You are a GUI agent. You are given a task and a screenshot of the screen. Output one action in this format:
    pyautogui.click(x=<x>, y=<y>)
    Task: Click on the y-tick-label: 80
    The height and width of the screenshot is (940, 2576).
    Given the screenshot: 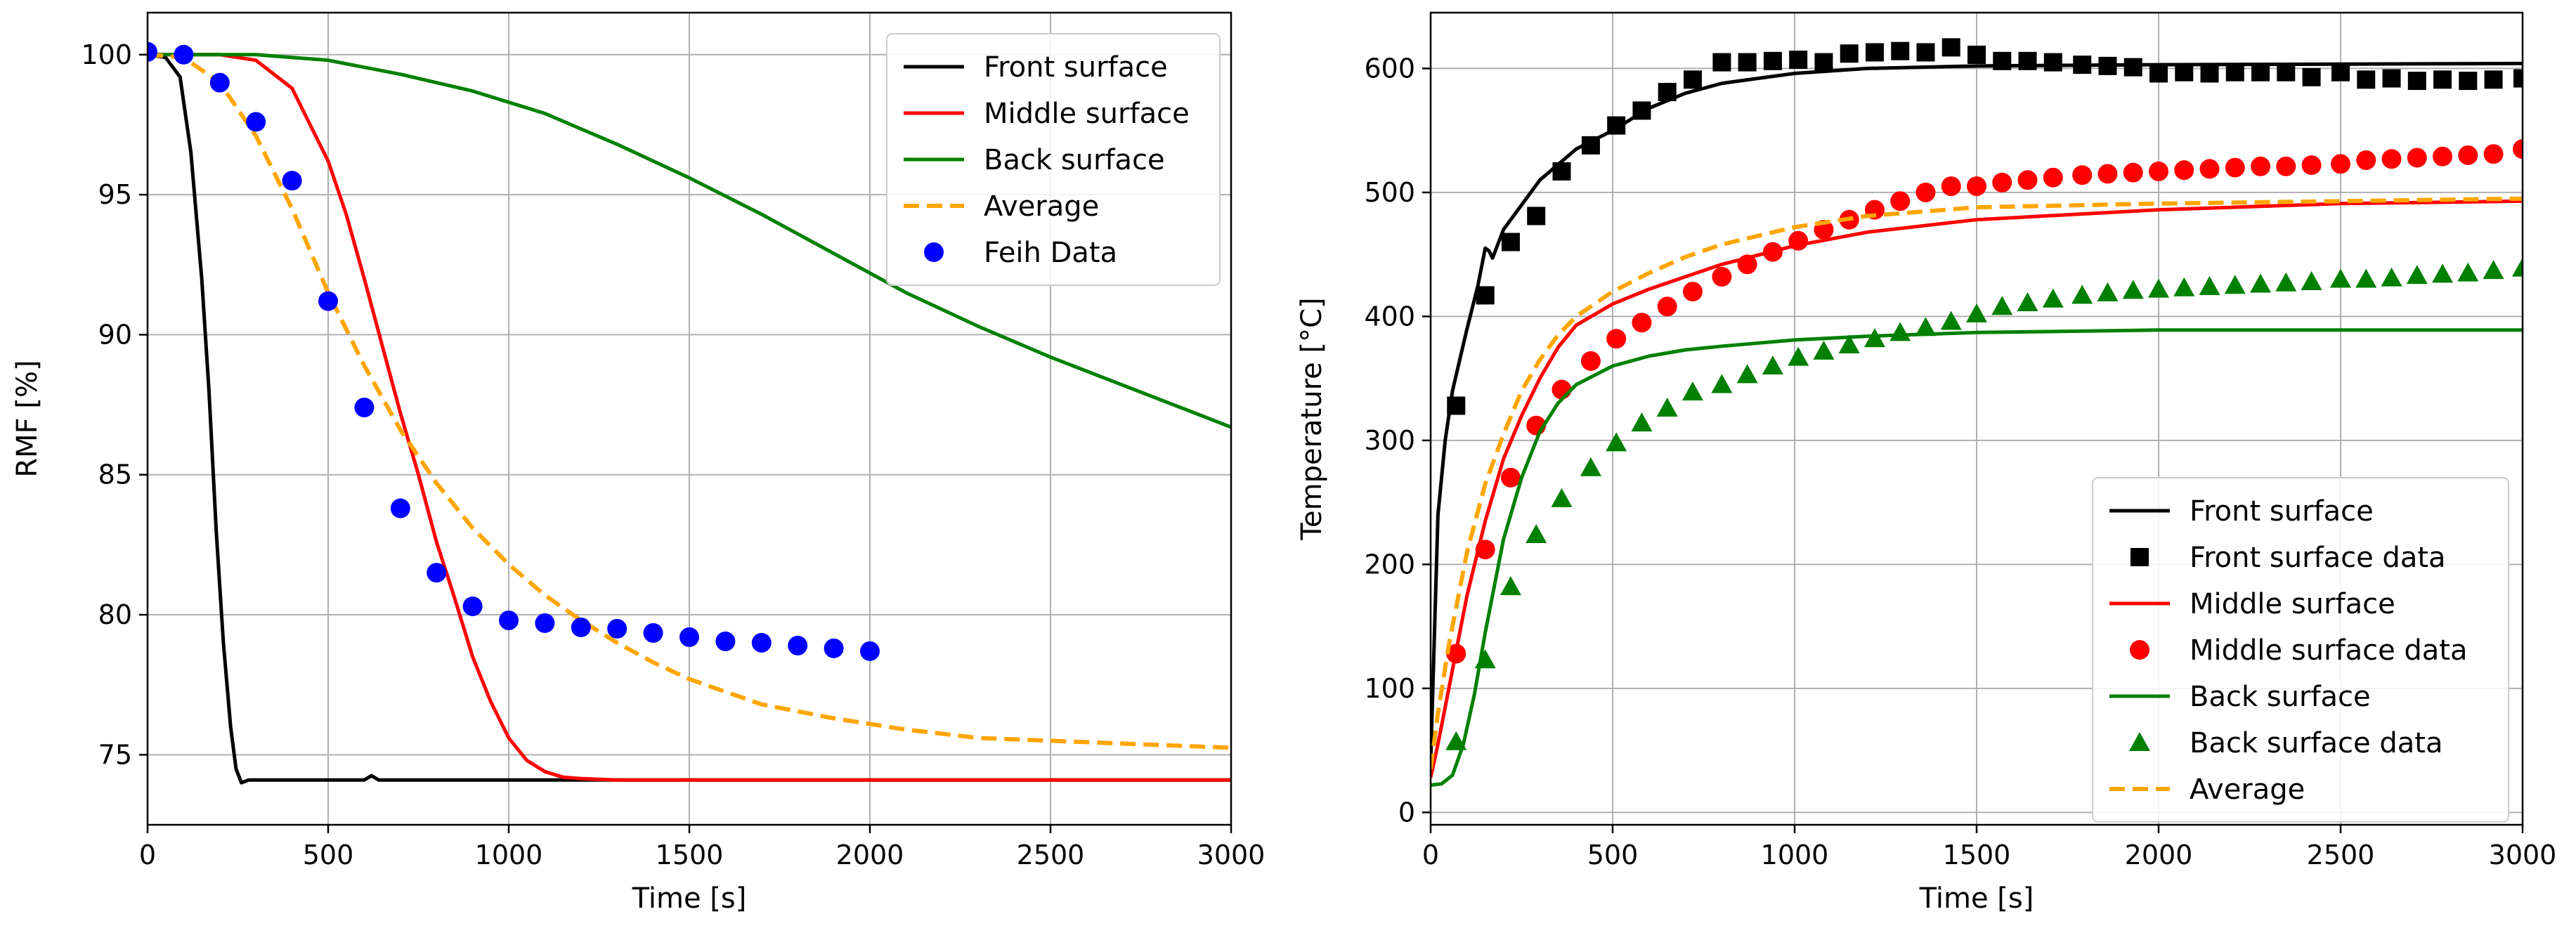 What is the action you would take?
    pyautogui.click(x=115, y=614)
    